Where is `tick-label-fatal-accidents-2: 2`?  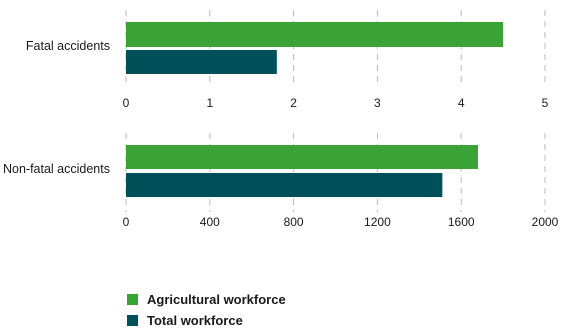 tick-label-fatal-accidents-2: 2 is located at coordinates (293, 103).